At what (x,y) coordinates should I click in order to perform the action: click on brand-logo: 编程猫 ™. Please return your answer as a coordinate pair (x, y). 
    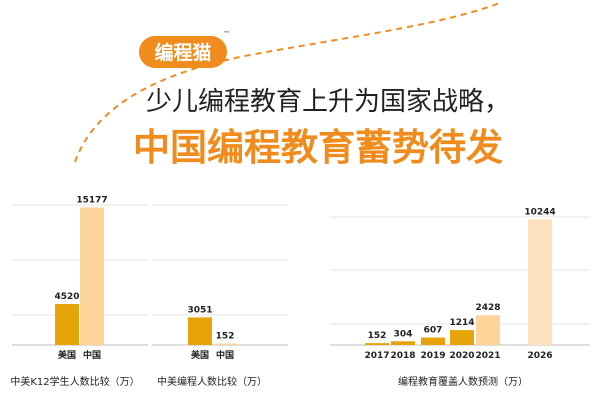
    Looking at the image, I should click on (184, 49).